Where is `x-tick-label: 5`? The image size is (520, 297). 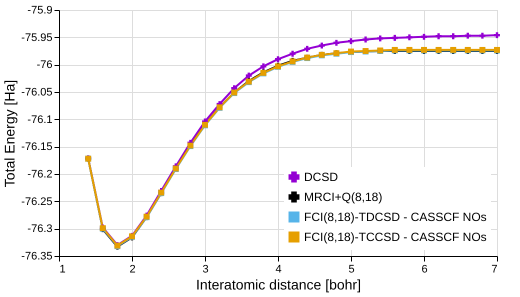 x-tick-label: 5 is located at coordinates (351, 270).